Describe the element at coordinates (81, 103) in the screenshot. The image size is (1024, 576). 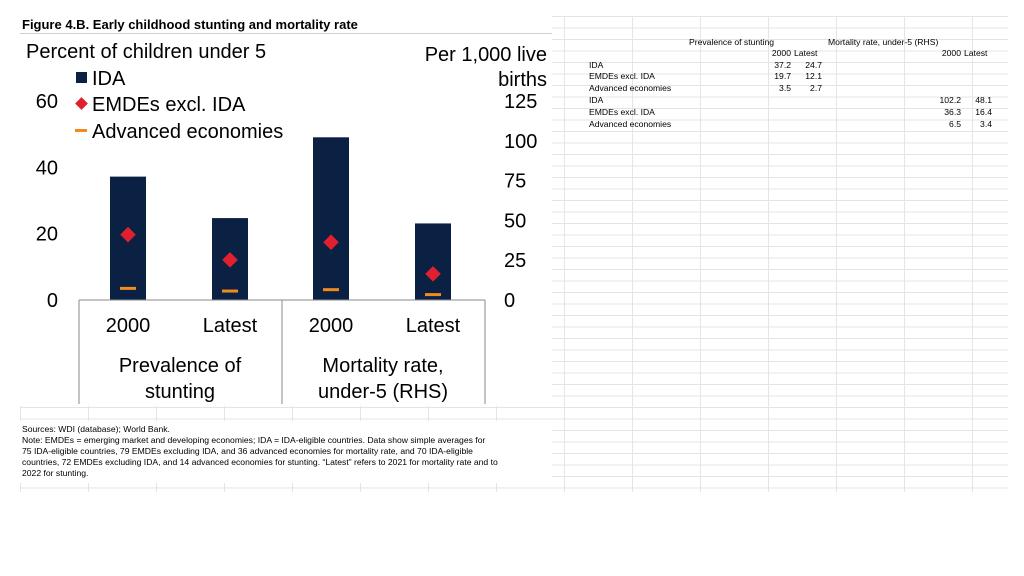
I see `legend-swatch-emde` at that location.